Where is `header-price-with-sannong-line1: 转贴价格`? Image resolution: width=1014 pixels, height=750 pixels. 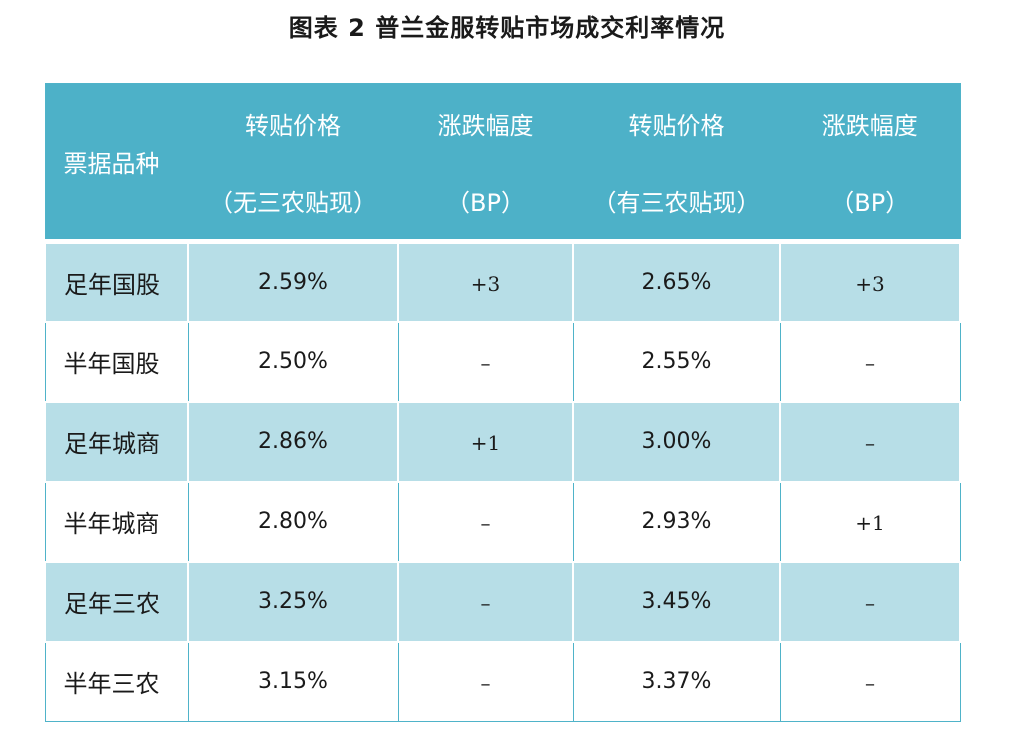 header-price-with-sannong-line1: 转贴价格 is located at coordinates (676, 125).